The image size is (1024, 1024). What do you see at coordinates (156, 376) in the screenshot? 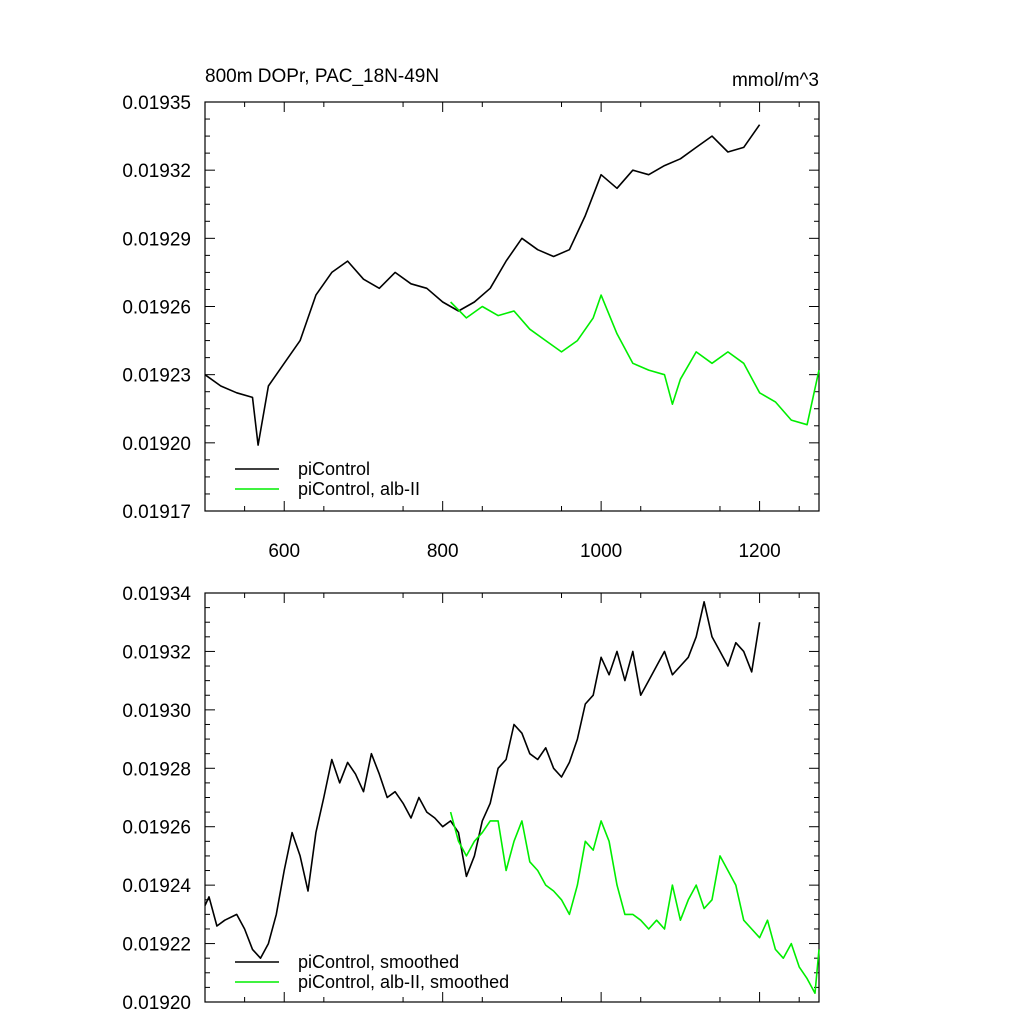
I see `y-tick-label: 0.01923` at bounding box center [156, 376].